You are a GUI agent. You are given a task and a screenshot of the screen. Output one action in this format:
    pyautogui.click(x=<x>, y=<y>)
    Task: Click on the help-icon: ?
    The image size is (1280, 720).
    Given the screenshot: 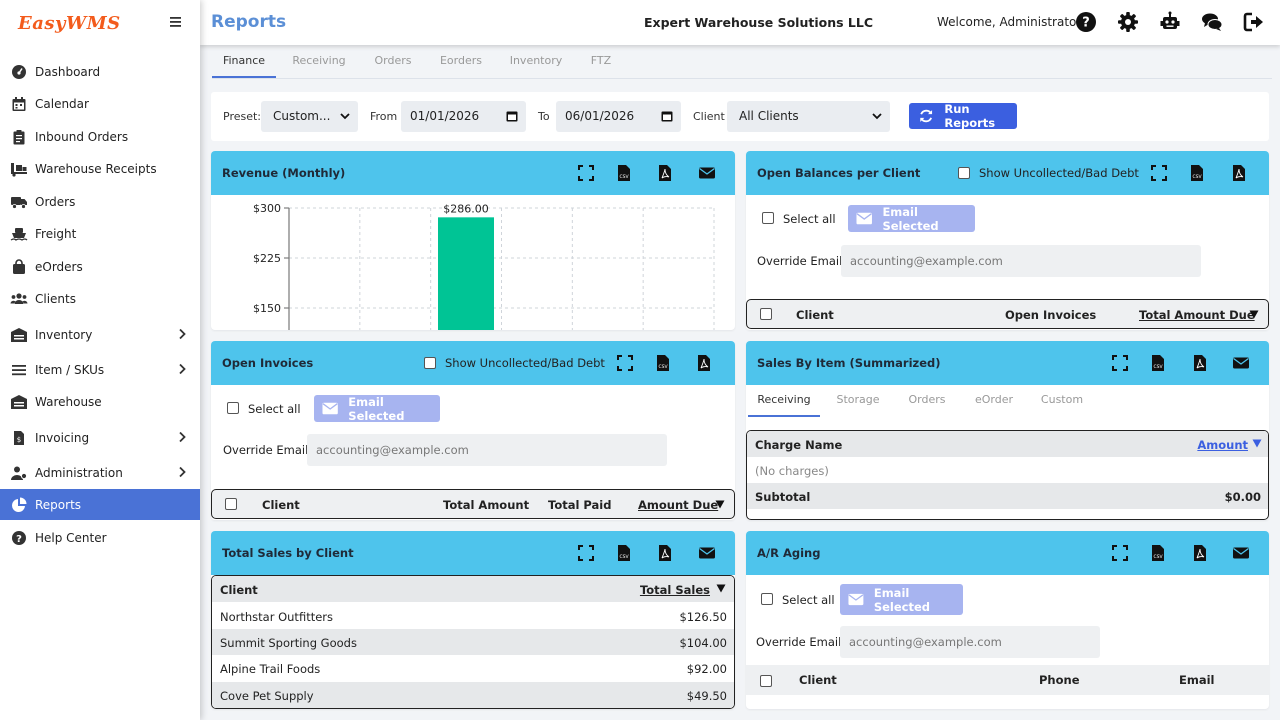 What is the action you would take?
    pyautogui.click(x=1086, y=22)
    